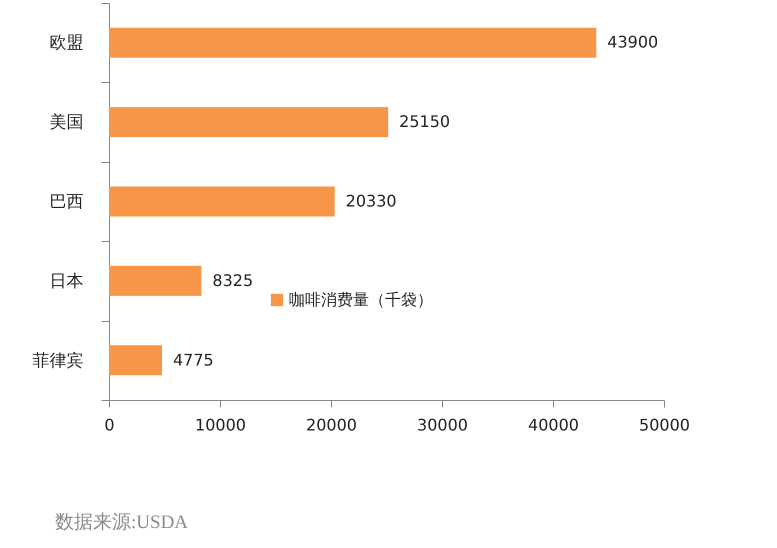 The height and width of the screenshot is (548, 777). I want to click on x-tick-label: 20000, so click(331, 425).